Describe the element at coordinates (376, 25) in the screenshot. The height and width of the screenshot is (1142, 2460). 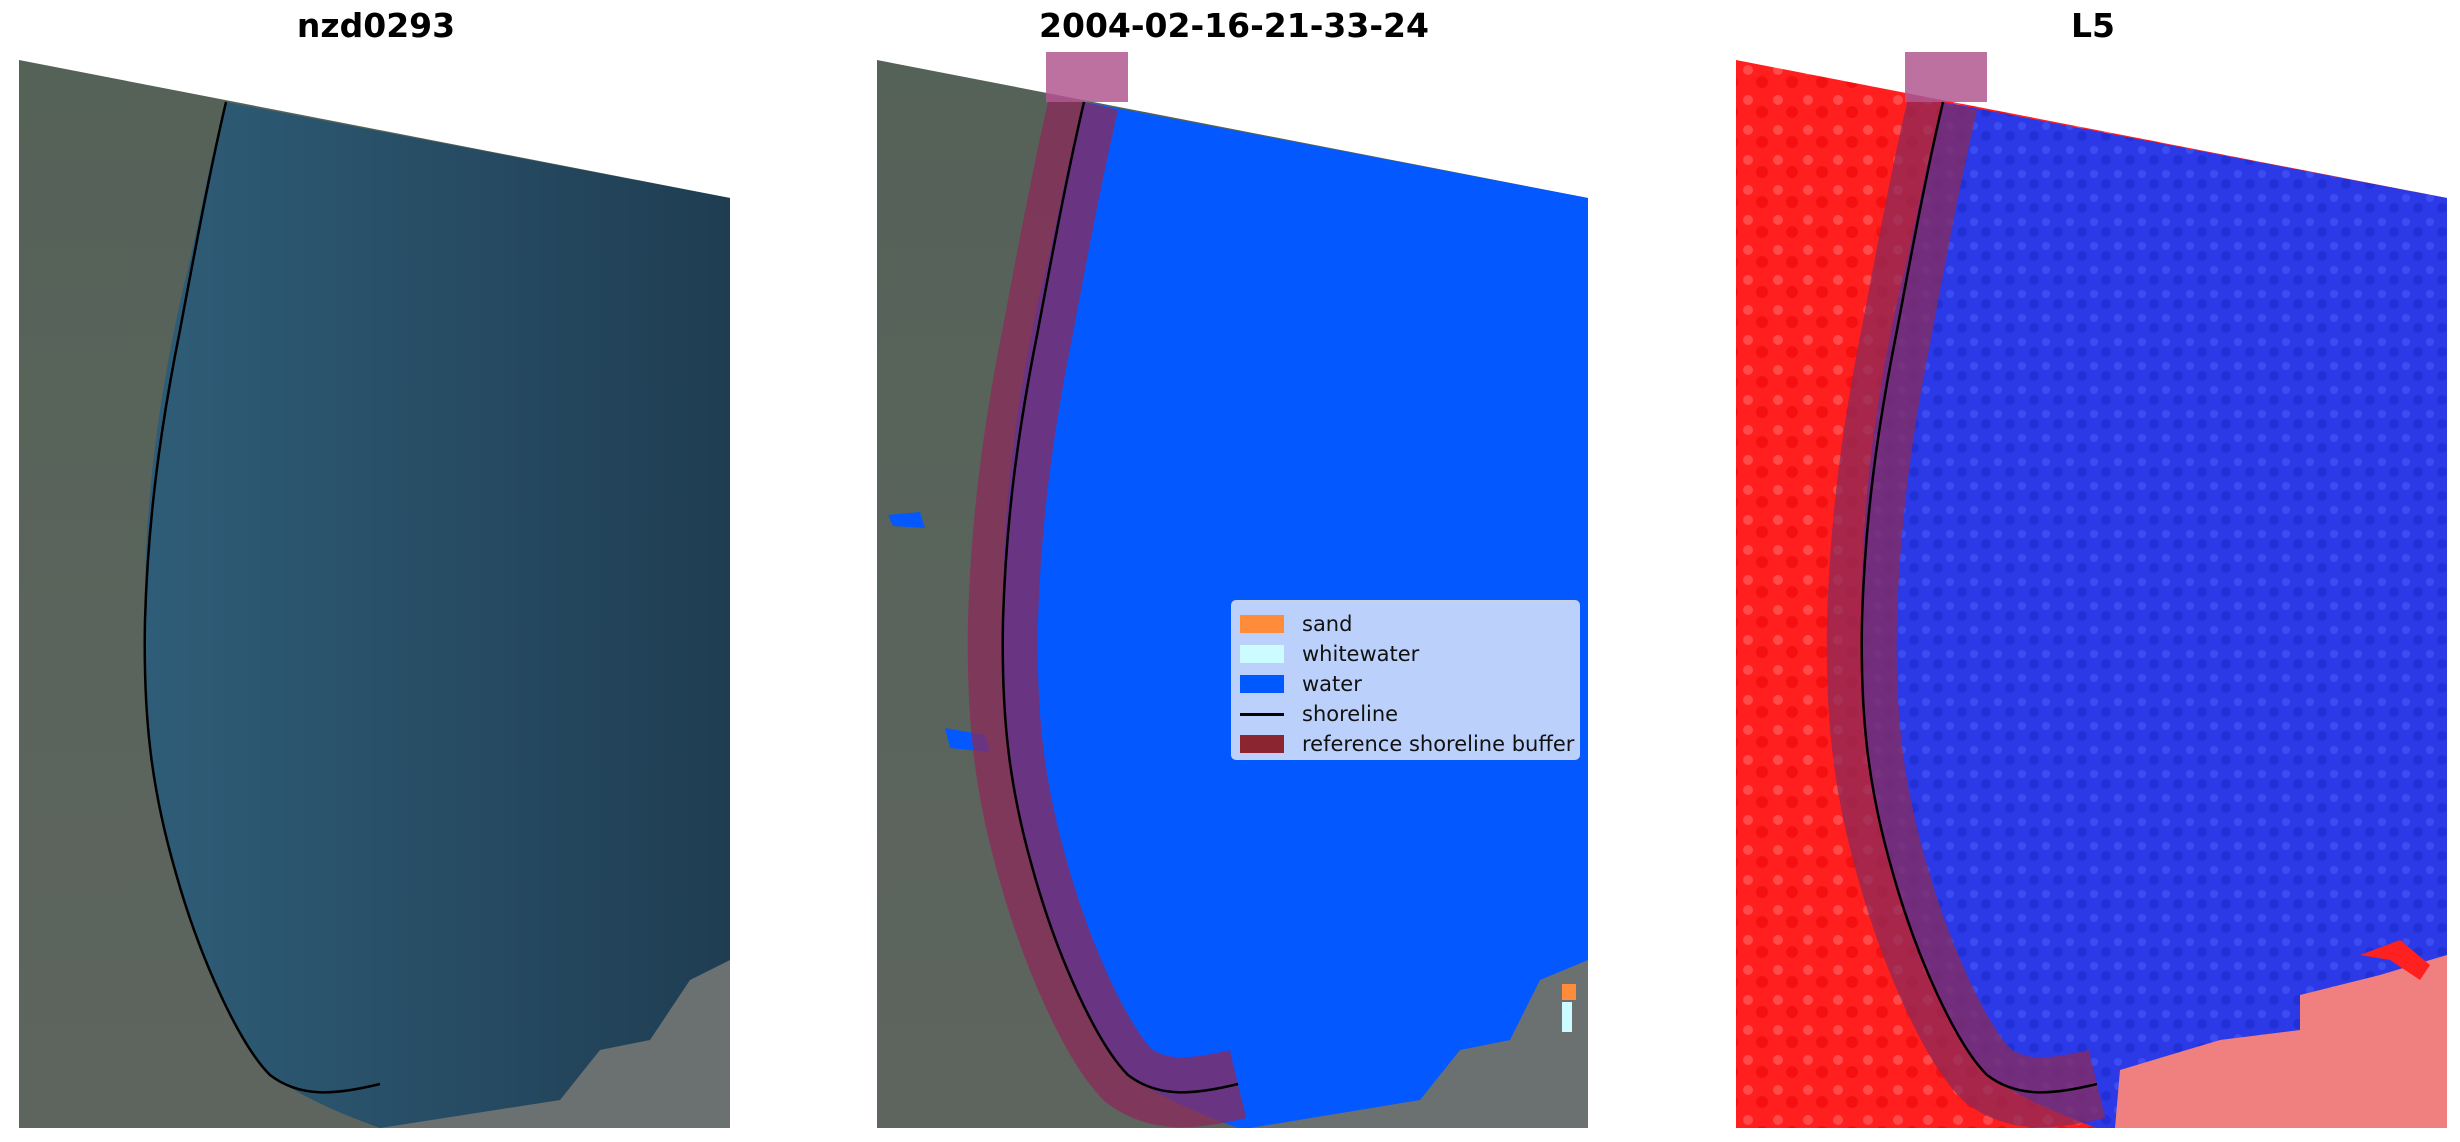
I see `panel-title-rgb: nzd0293` at that location.